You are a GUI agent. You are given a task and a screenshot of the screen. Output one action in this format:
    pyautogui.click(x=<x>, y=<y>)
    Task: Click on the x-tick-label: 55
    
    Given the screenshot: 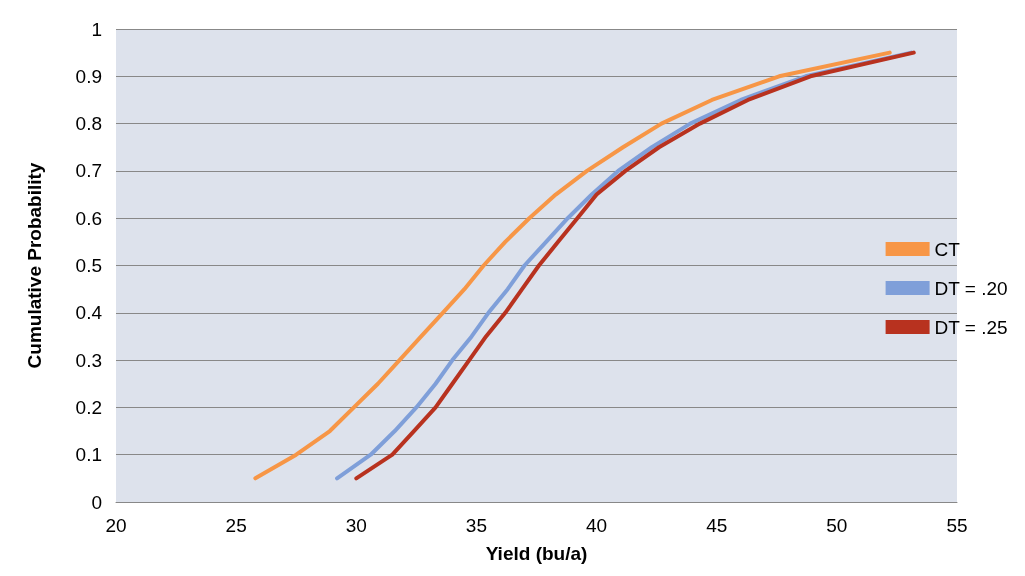 What is the action you would take?
    pyautogui.click(x=957, y=525)
    